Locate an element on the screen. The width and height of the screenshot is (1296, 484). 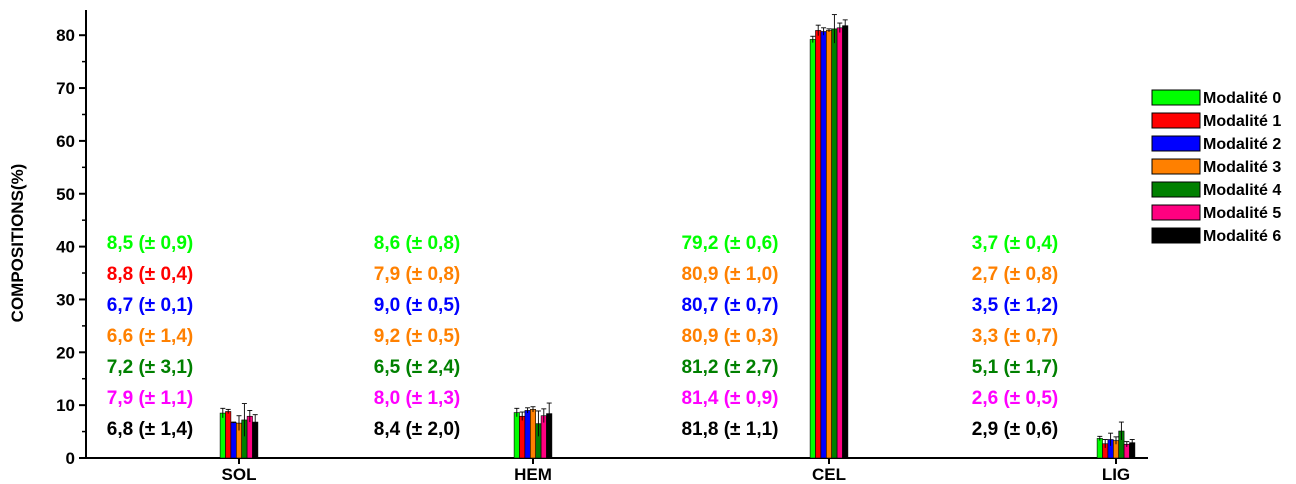
value-label: 7,9 (± 1,1) is located at coordinates (150, 398).